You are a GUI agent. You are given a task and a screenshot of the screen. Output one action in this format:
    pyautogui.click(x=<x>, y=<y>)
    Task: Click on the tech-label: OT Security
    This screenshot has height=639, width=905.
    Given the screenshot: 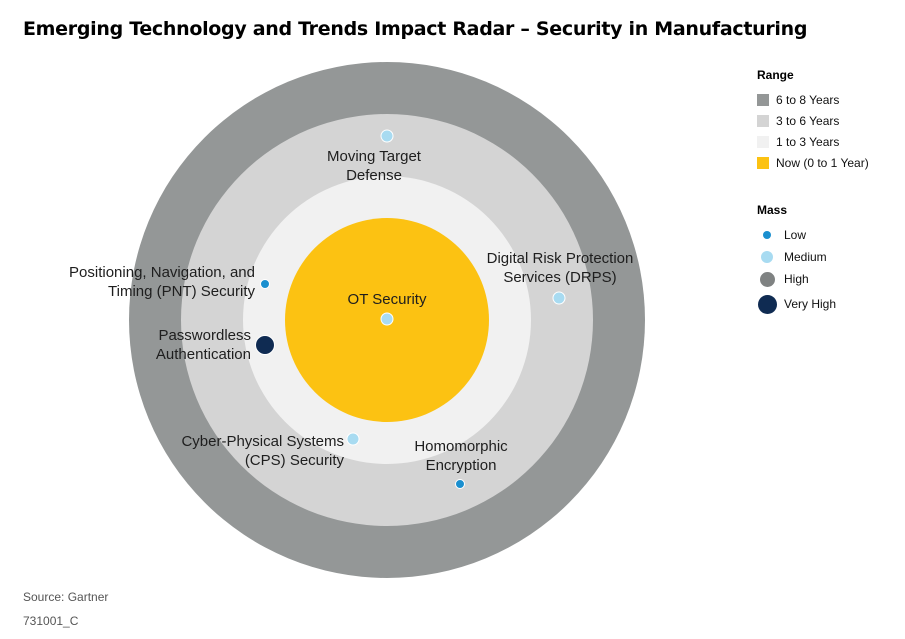 What is the action you would take?
    pyautogui.click(x=387, y=299)
    